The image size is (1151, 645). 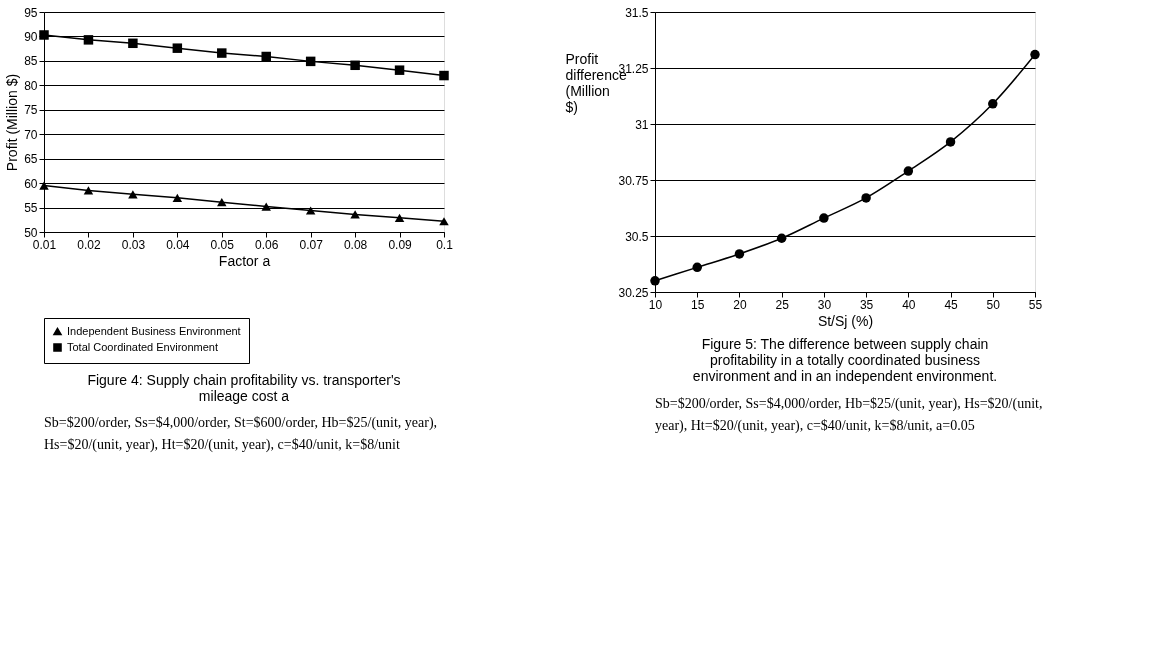 What do you see at coordinates (31, 208) in the screenshot?
I see `y-tick-label: 55` at bounding box center [31, 208].